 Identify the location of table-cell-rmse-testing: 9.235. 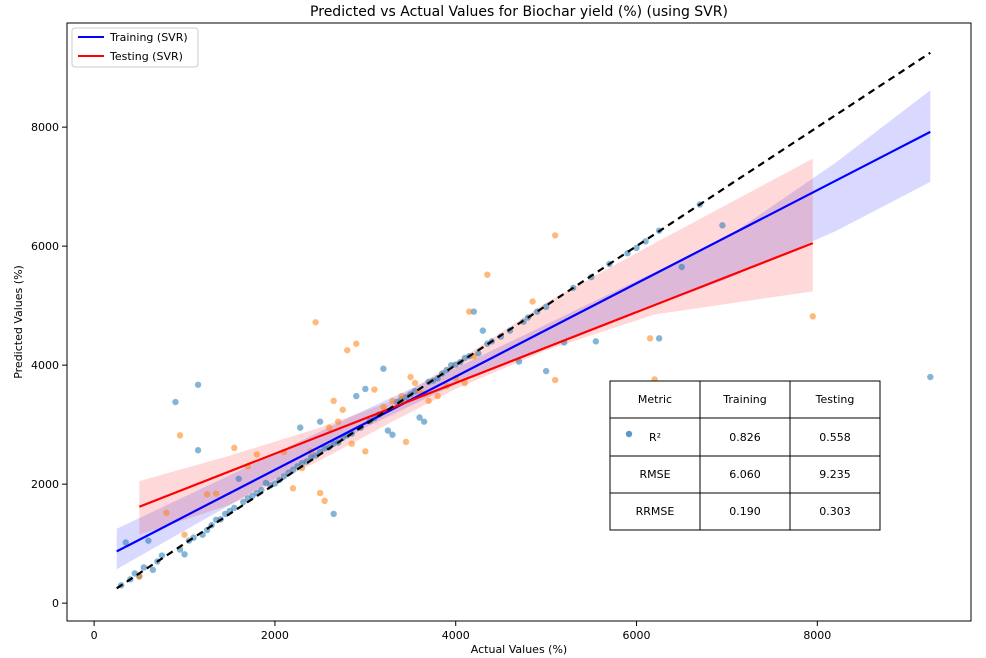
(835, 474).